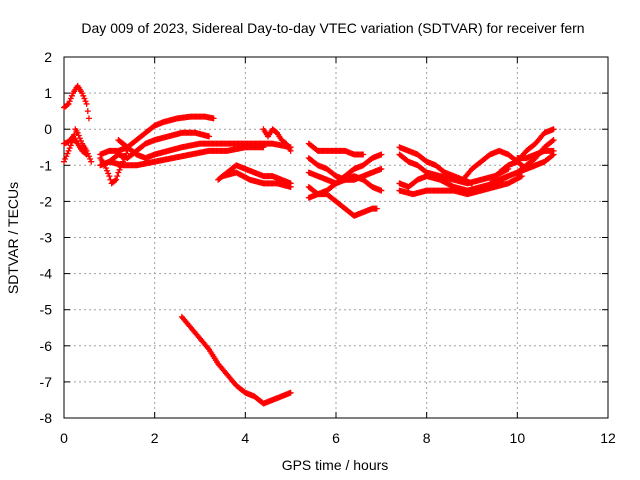  I want to click on x-tick-label: 4, so click(245, 438).